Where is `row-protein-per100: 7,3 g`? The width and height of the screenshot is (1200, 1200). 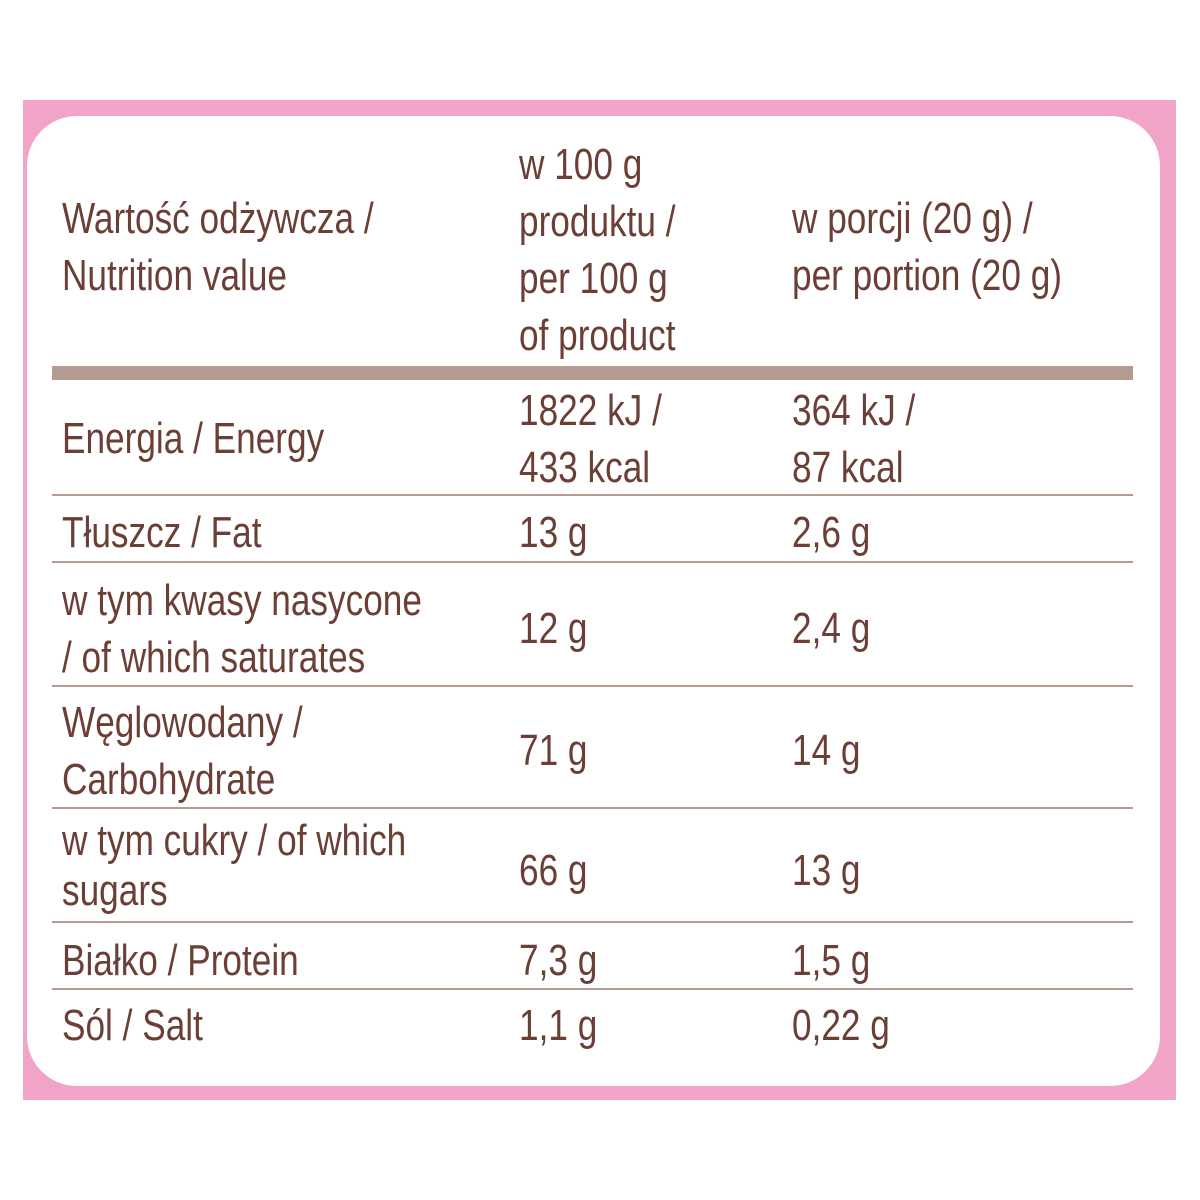
row-protein-per100: 7,3 g is located at coordinates (558, 960).